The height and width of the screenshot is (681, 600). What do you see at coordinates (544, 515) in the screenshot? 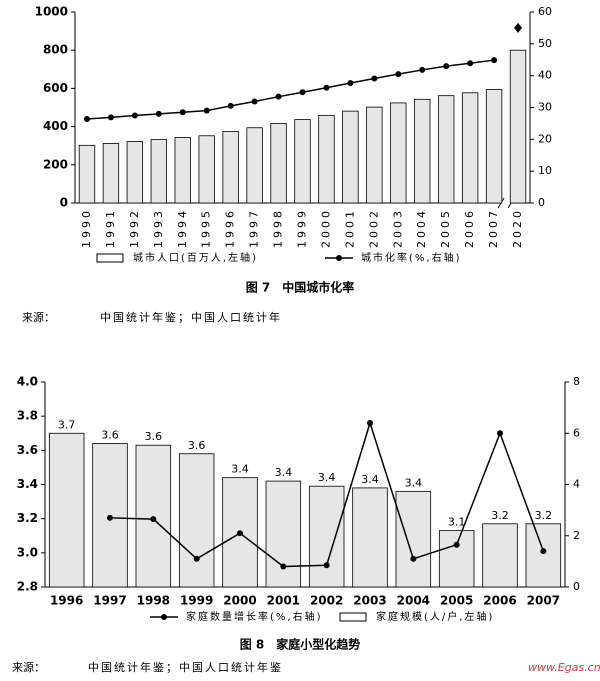
I see `value-label: 3.2` at bounding box center [544, 515].